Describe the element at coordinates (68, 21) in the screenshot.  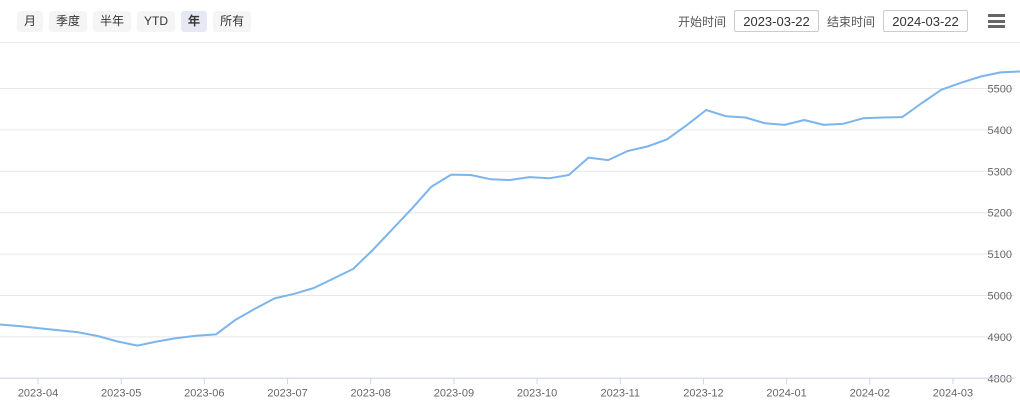
I see `range-button-quarter: 季度` at that location.